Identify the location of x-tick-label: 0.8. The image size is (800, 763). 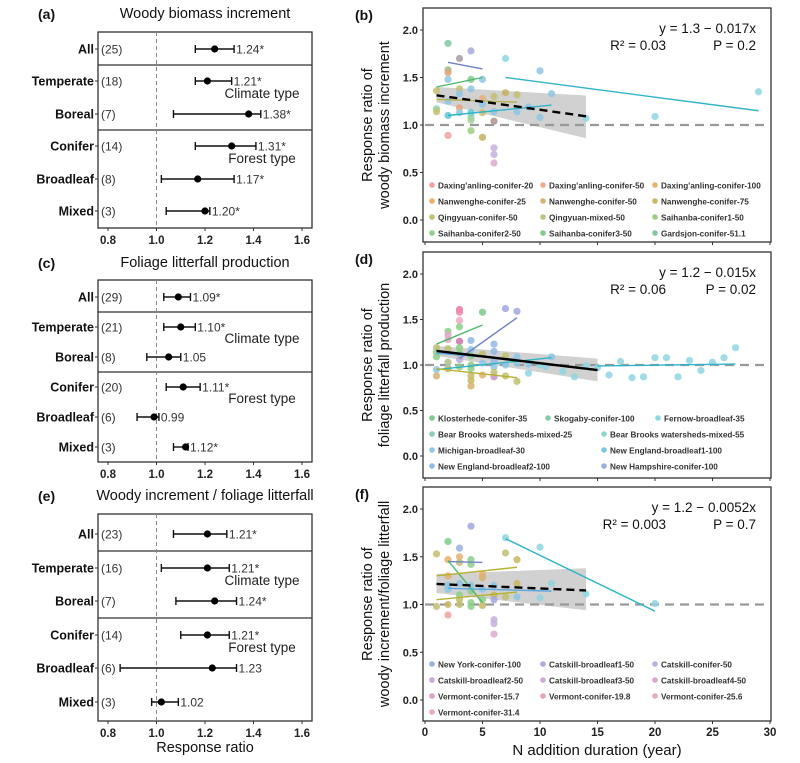
(108, 734).